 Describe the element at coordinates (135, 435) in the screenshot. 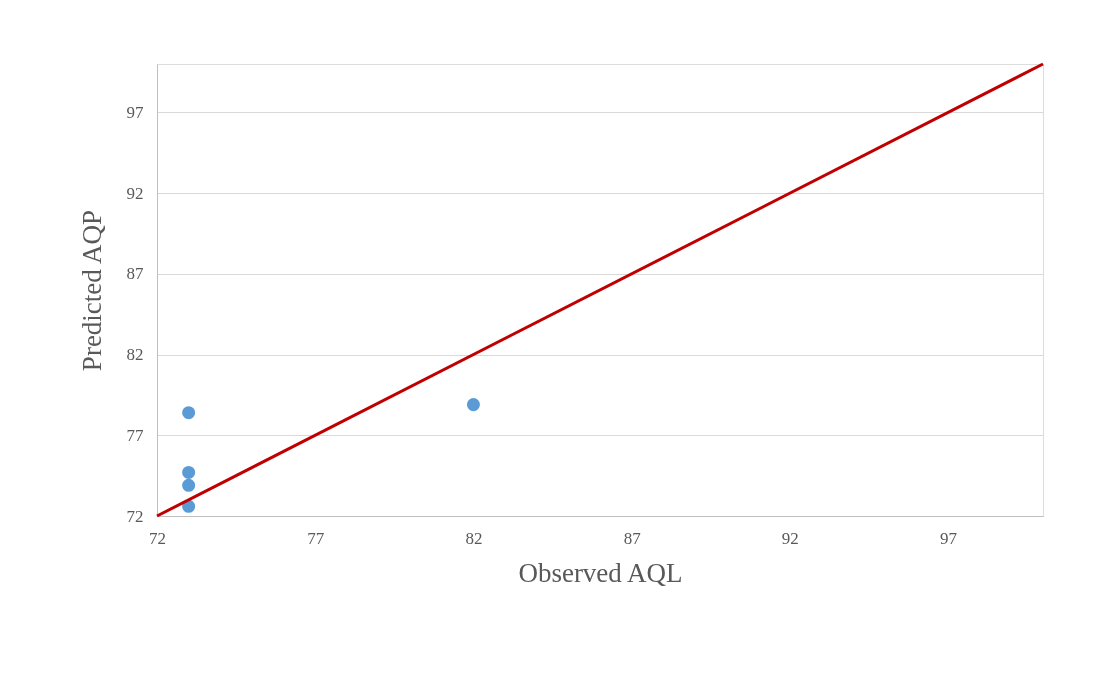

I see `y-tick-label: 77` at that location.